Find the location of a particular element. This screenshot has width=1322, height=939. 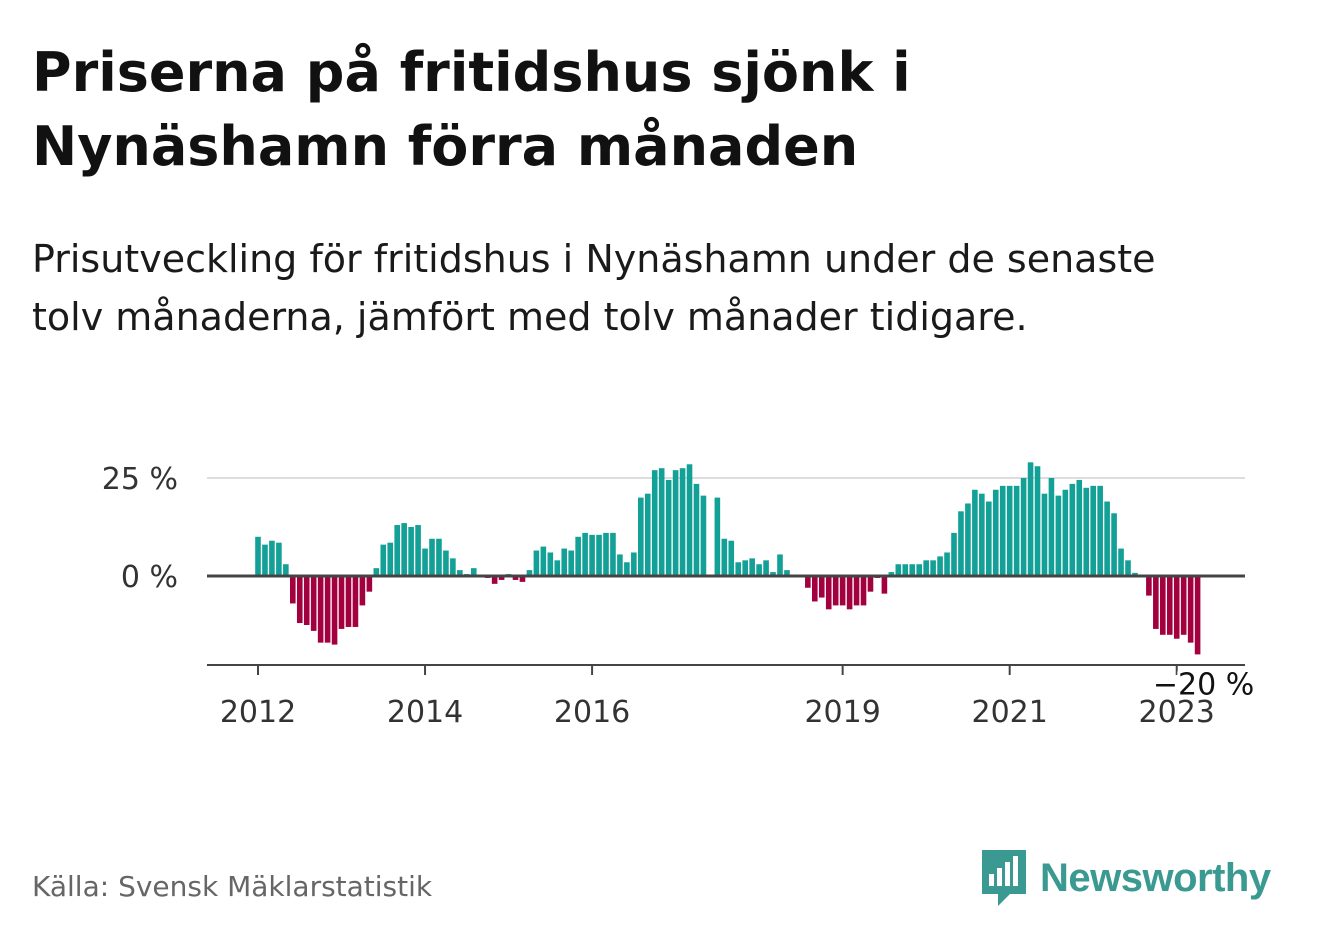

source-note: Källa: Svensk Mäklarstatistik is located at coordinates (232, 886).